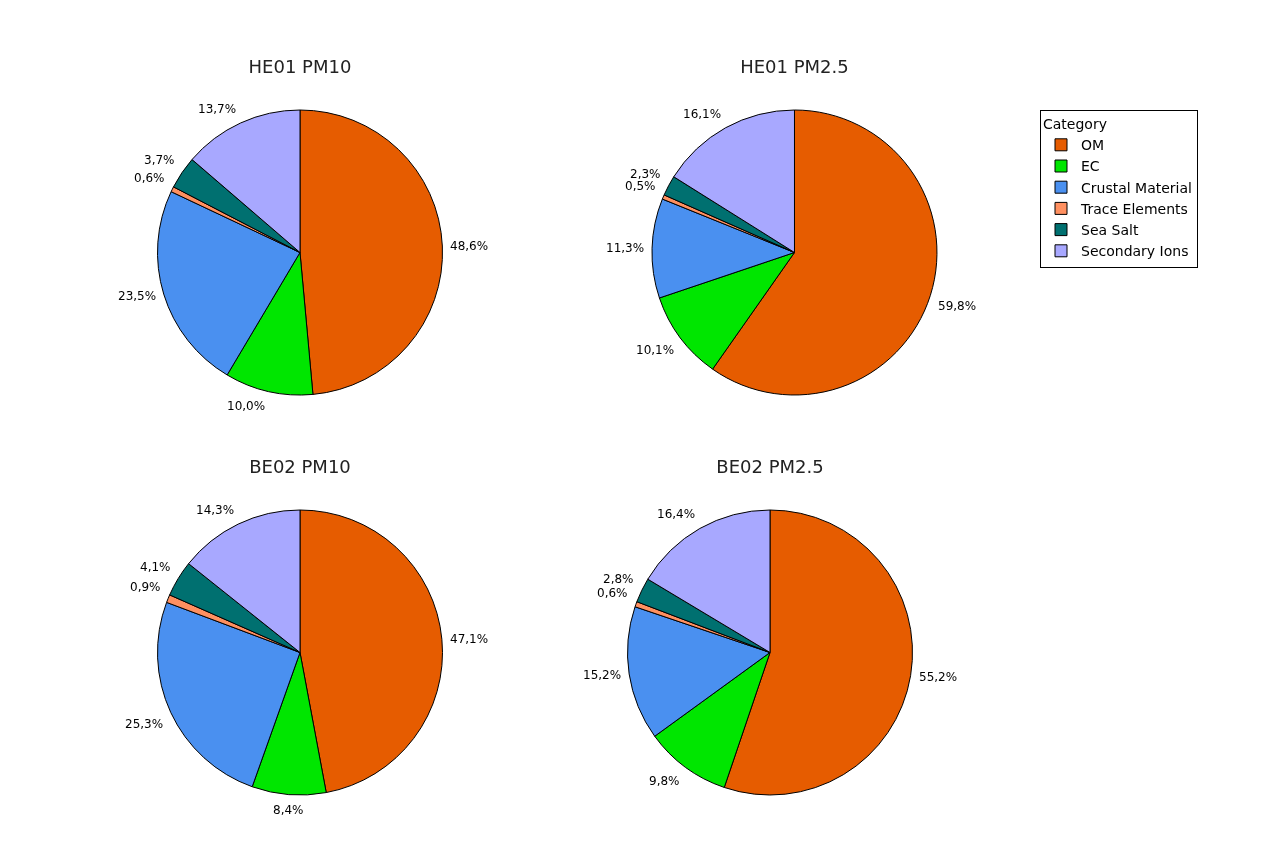  Describe the element at coordinates (957, 306) in the screenshot. I see `data-label: 59,8%` at that location.